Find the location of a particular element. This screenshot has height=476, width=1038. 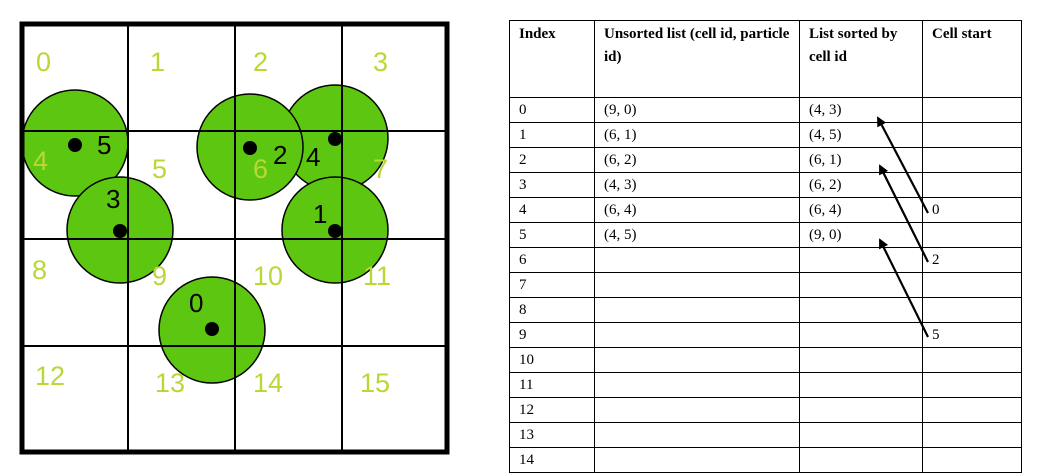

table-row: 12 is located at coordinates (765, 410).